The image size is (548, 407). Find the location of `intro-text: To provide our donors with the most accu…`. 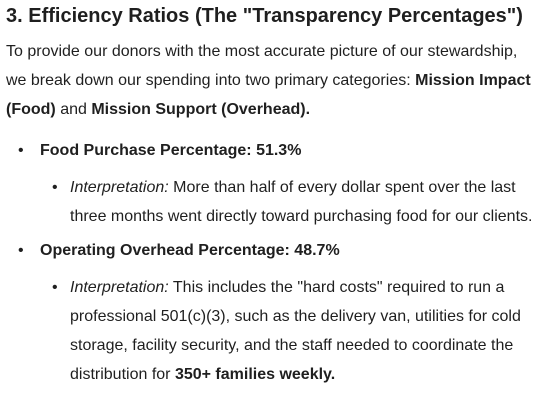

intro-text: To provide our donors with the most accu… is located at coordinates (262, 66).